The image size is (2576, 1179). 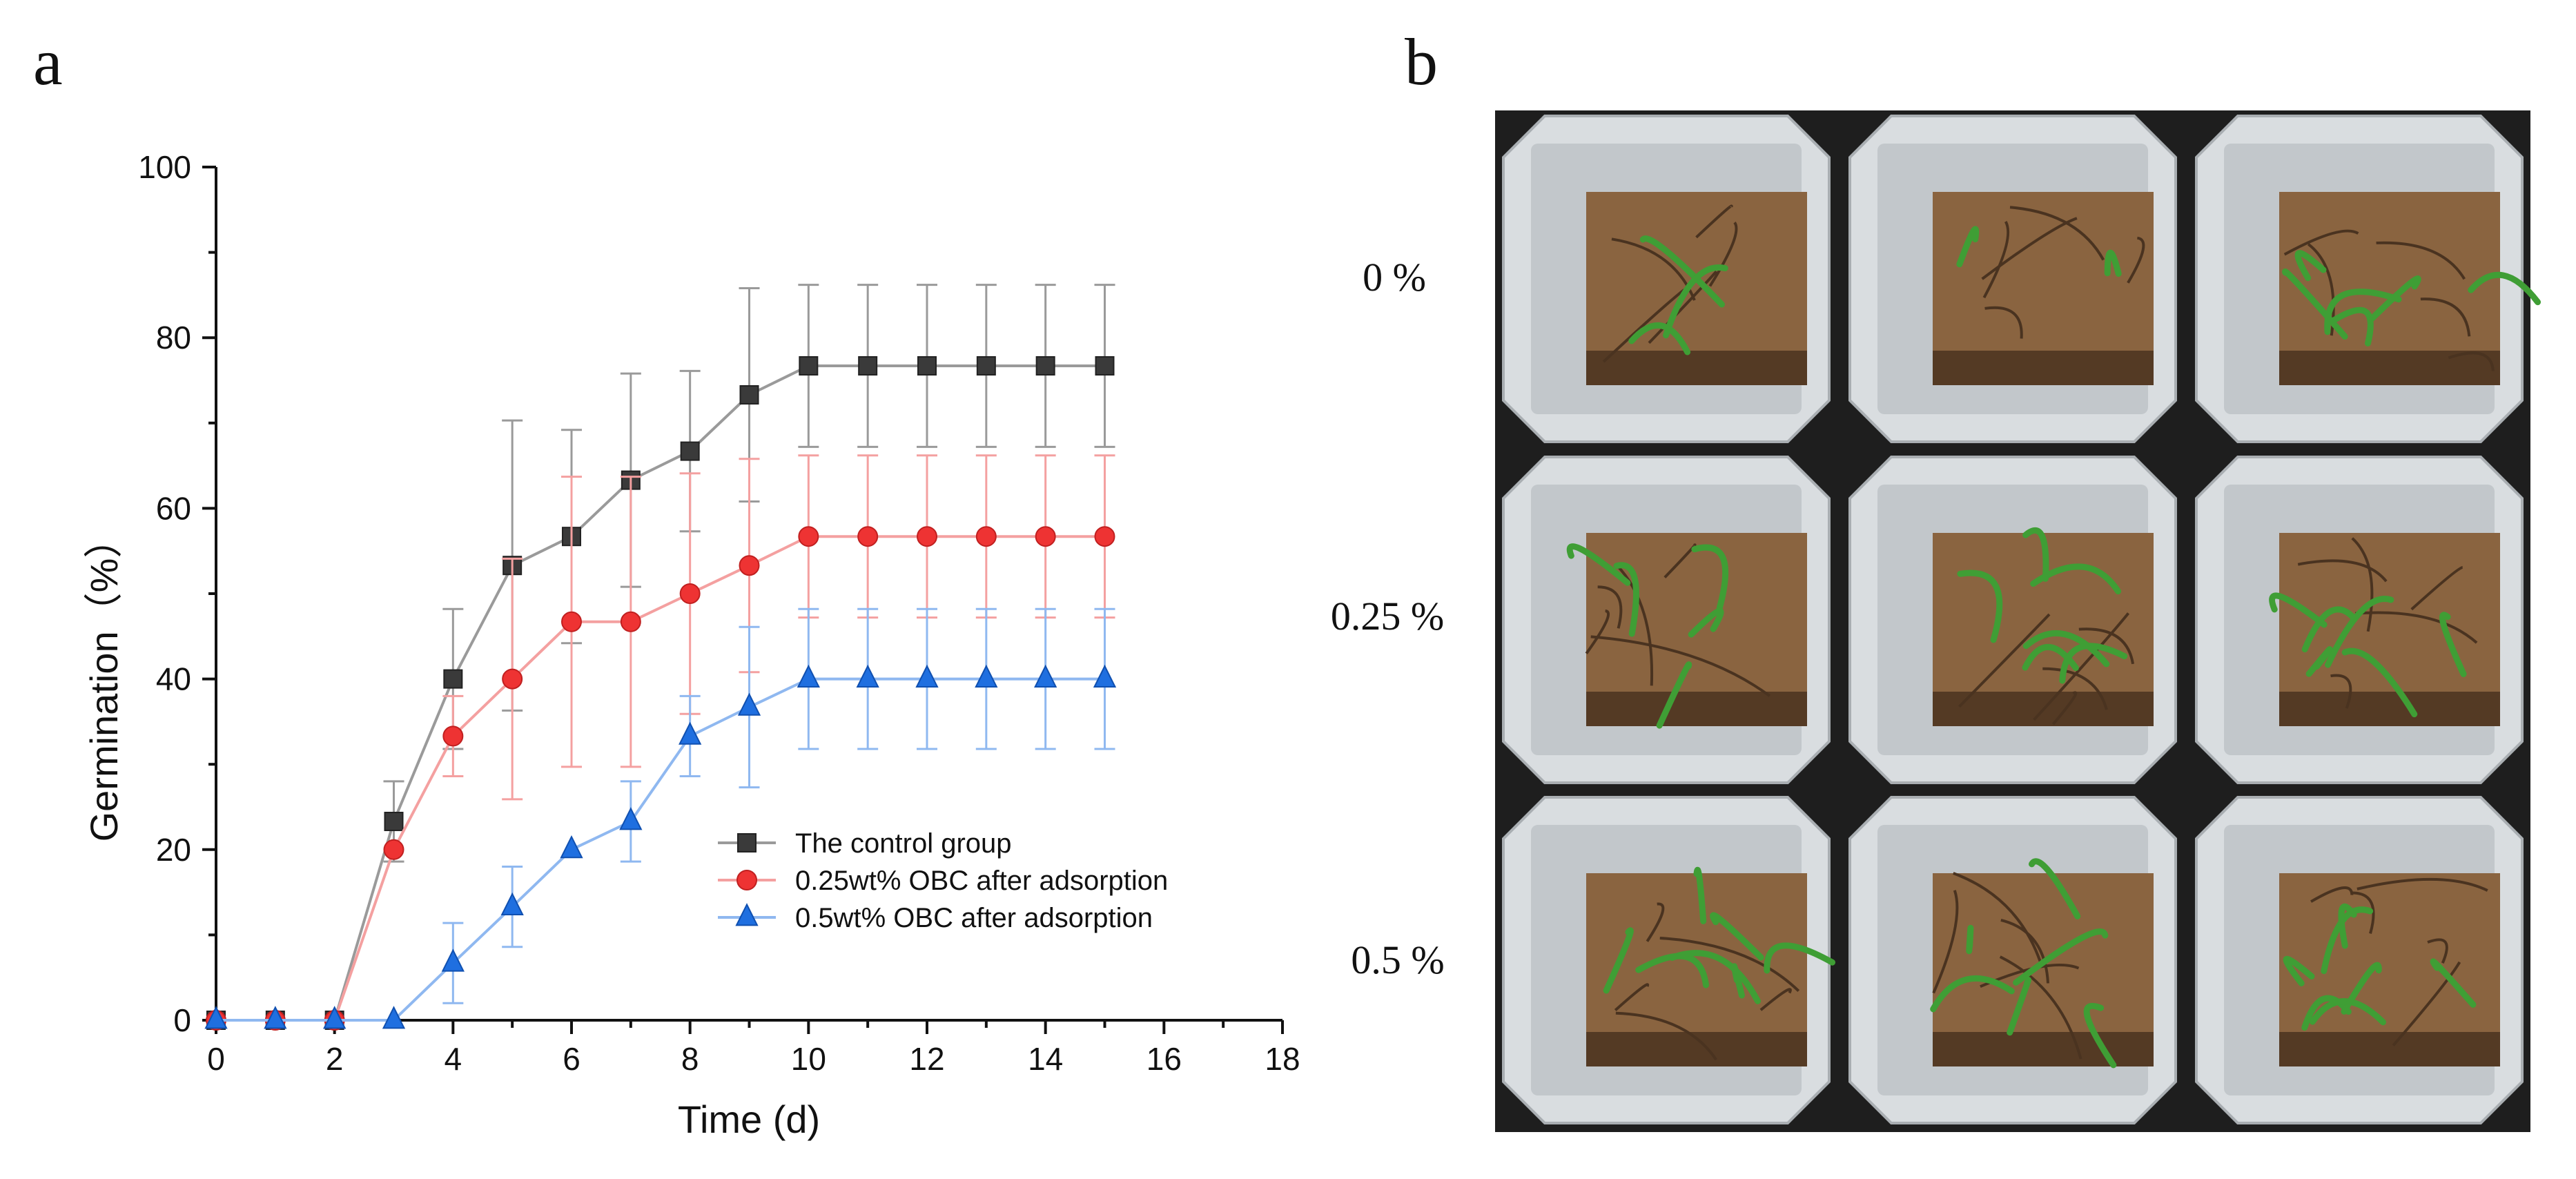 What do you see at coordinates (690, 1059) in the screenshot?
I see `x-tick-label: 8` at bounding box center [690, 1059].